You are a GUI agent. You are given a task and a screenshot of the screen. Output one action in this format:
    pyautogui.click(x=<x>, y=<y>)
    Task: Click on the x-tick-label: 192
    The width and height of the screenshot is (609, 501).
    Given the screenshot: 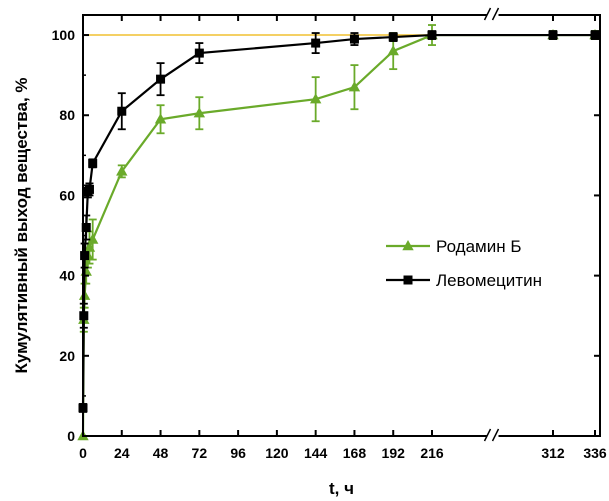 What is the action you would take?
    pyautogui.click(x=394, y=453)
    